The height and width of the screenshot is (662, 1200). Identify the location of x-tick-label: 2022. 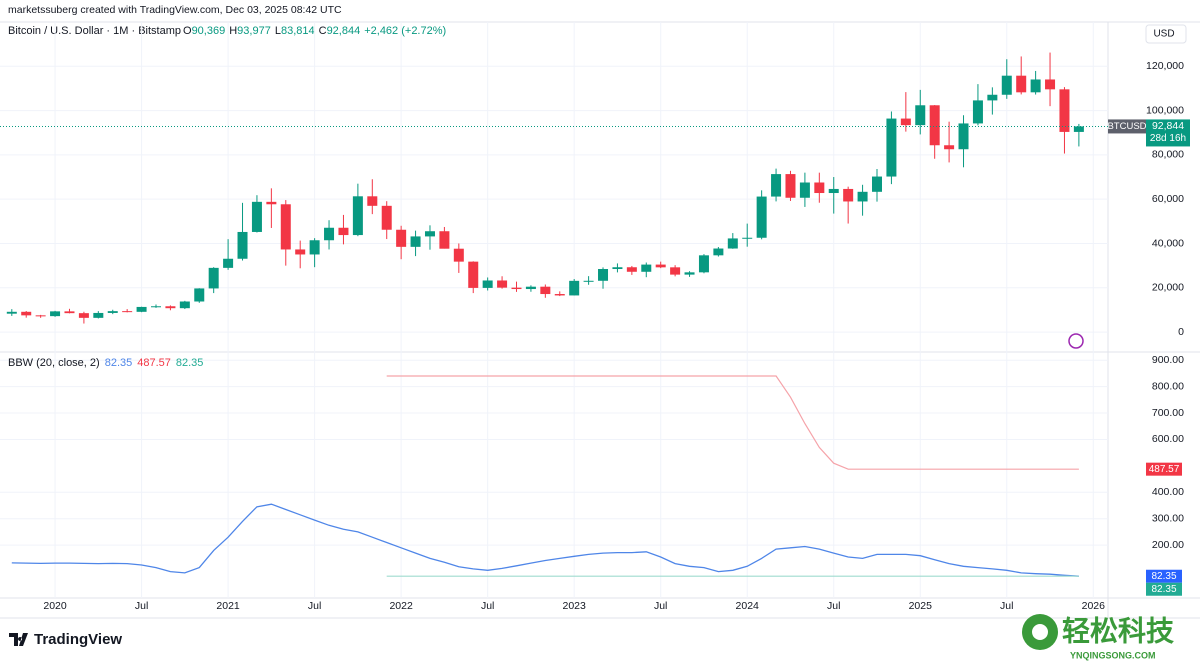
(401, 606).